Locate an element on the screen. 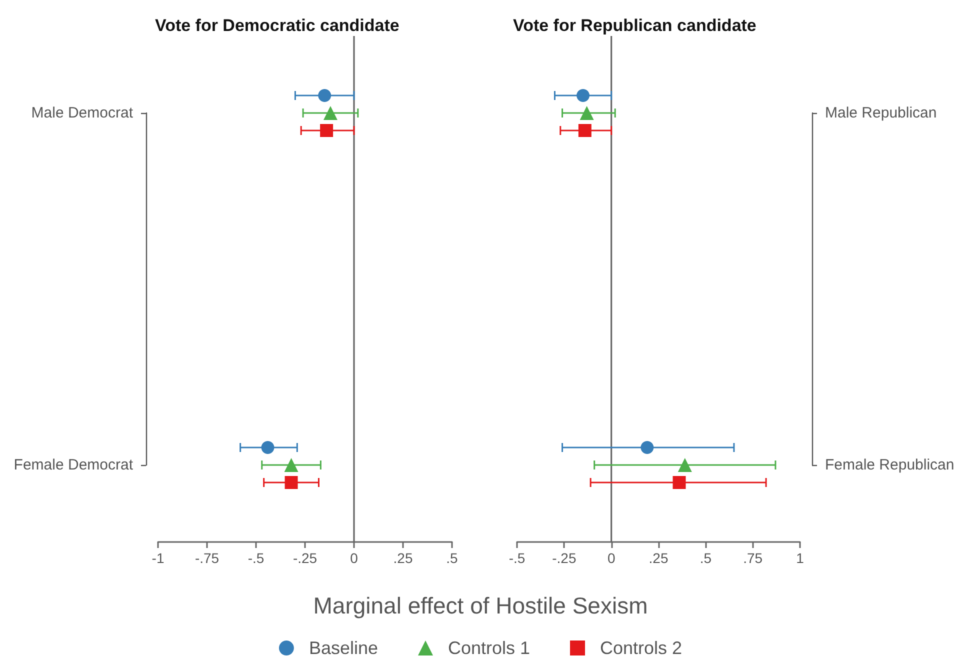  x-tick-label: 1 is located at coordinates (800, 558).